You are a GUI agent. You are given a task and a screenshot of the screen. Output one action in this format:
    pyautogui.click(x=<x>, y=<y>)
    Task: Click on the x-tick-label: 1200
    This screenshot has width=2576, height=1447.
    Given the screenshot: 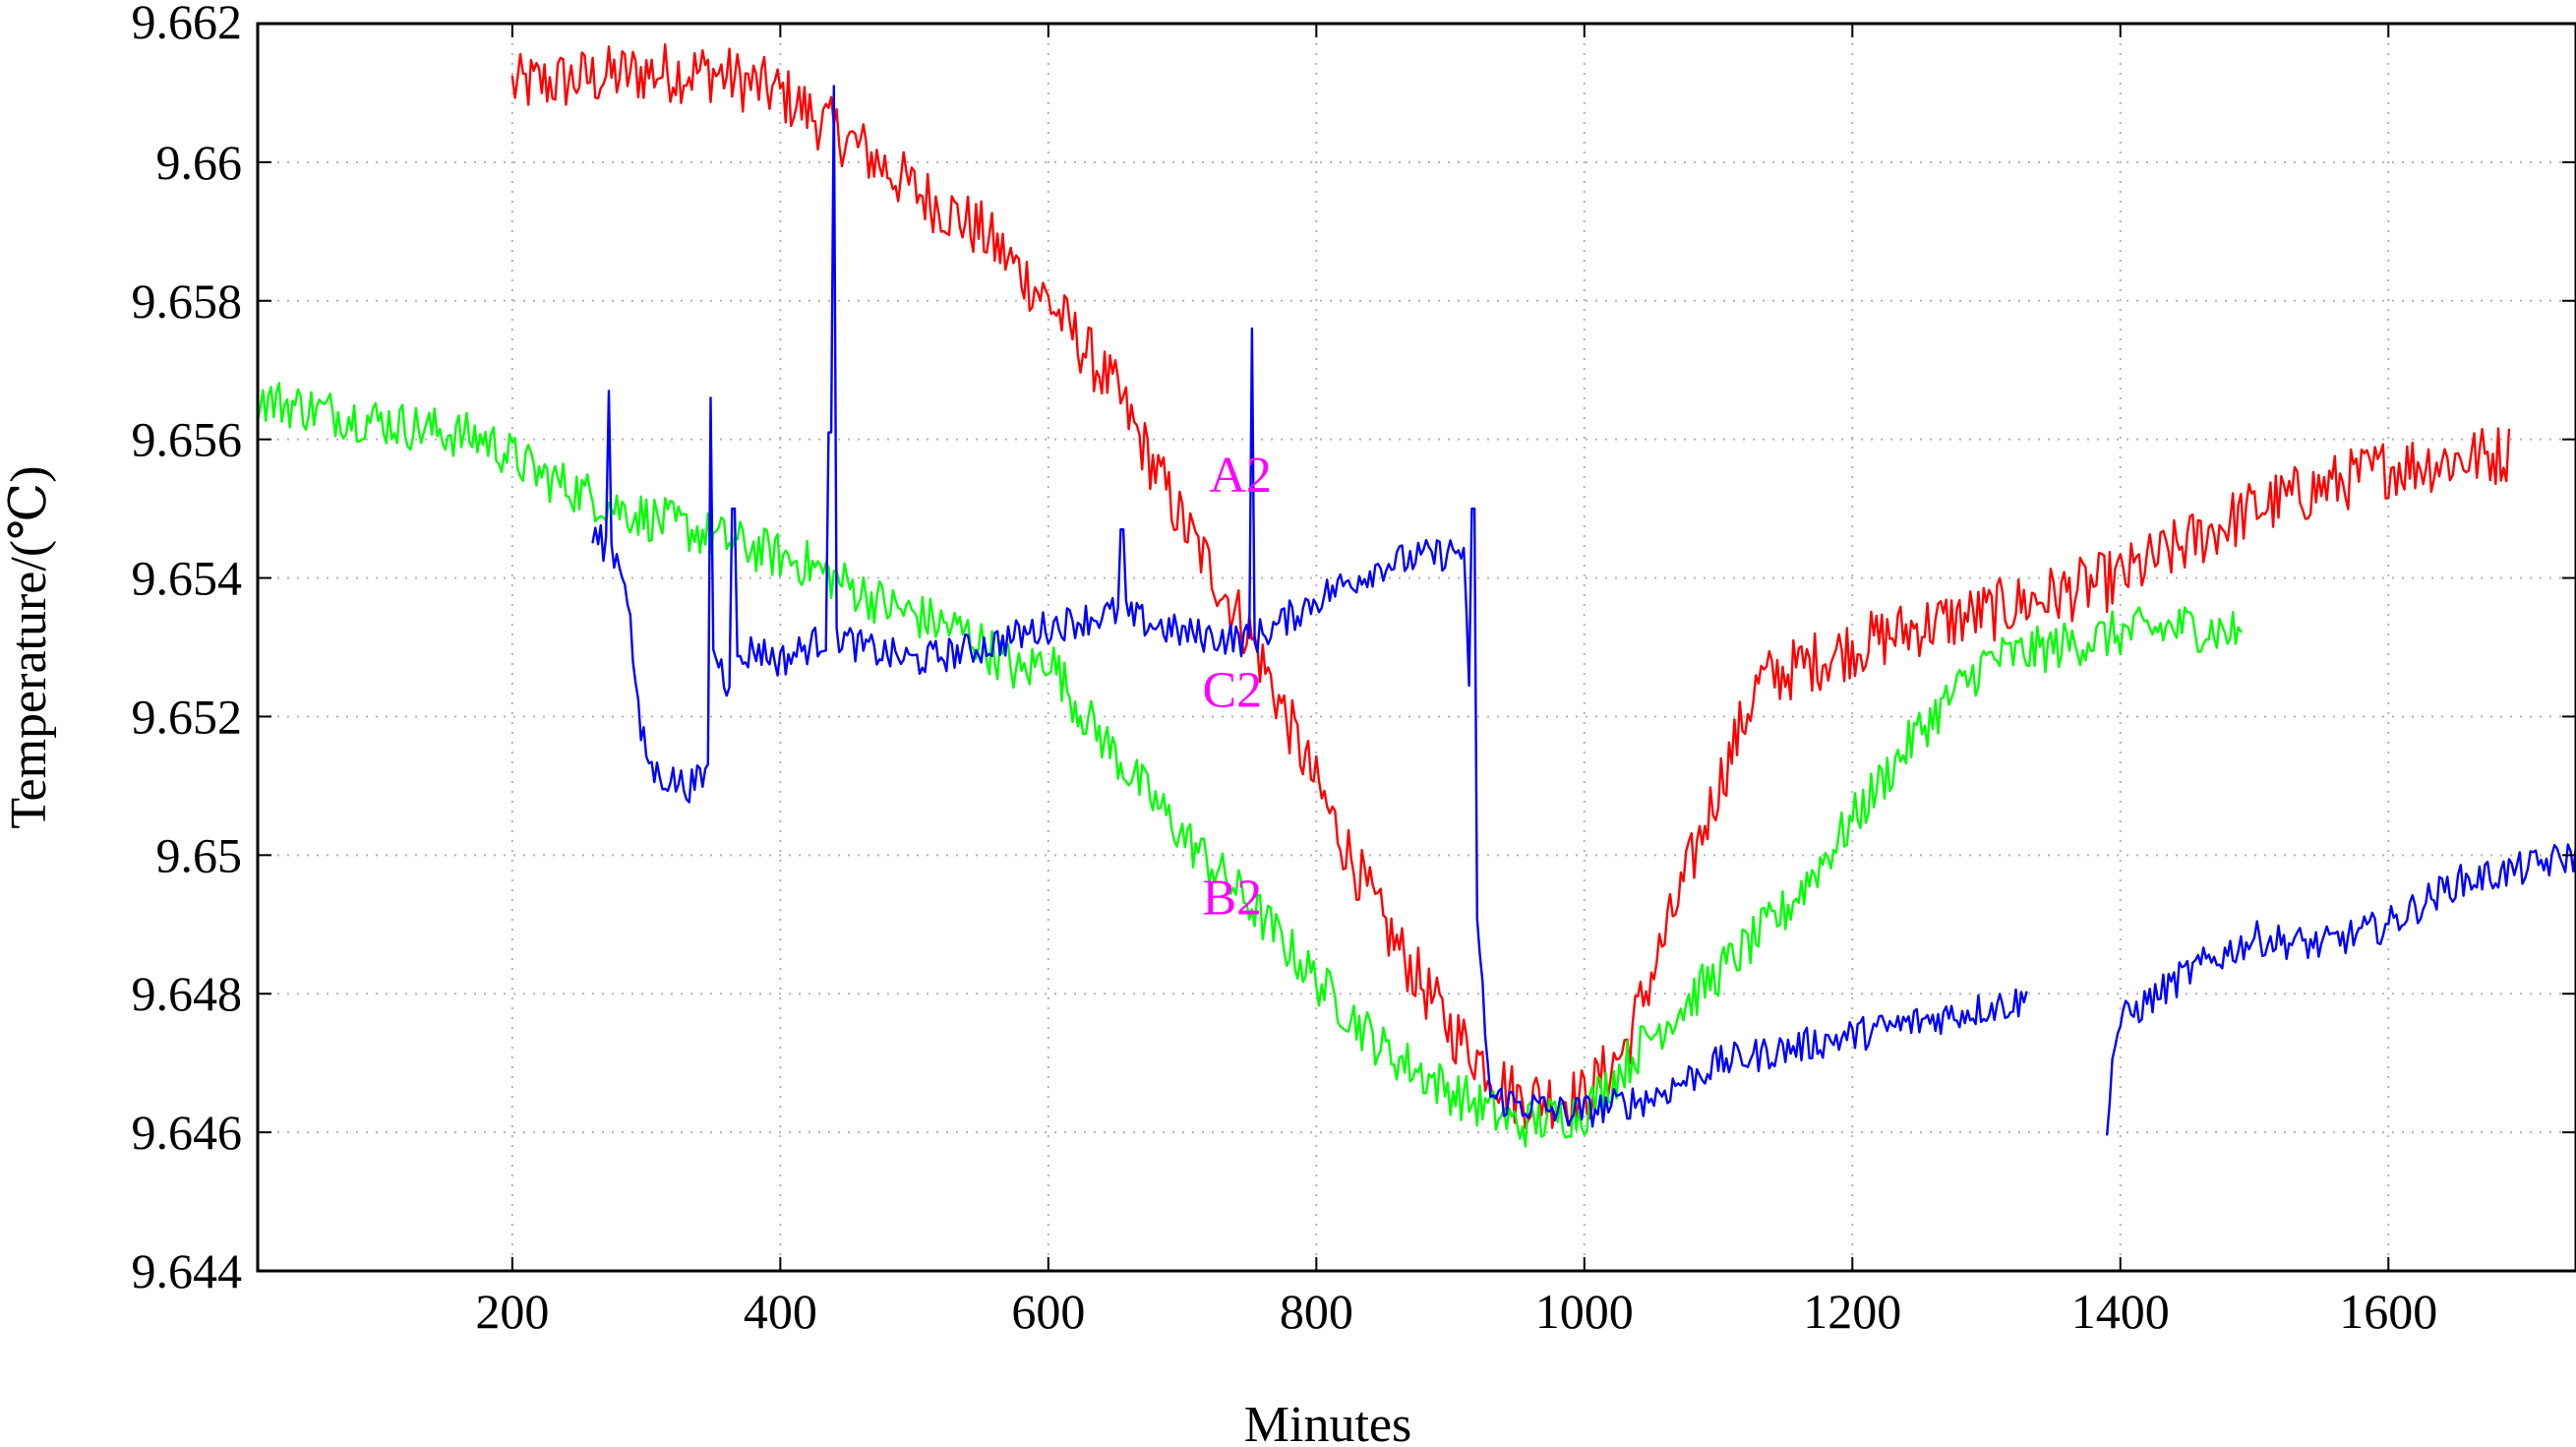 What is the action you would take?
    pyautogui.click(x=1852, y=1312)
    